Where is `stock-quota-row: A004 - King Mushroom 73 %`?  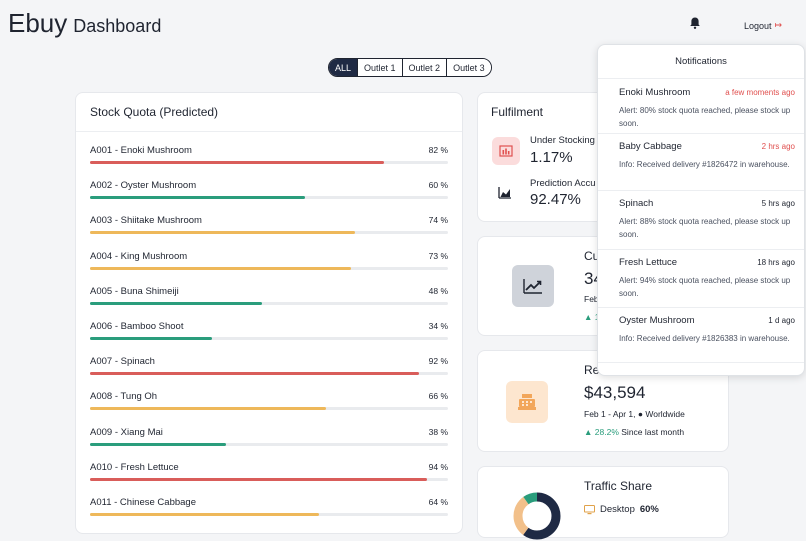 stock-quota-row: A004 - King Mushroom 73 % is located at coordinates (269, 268).